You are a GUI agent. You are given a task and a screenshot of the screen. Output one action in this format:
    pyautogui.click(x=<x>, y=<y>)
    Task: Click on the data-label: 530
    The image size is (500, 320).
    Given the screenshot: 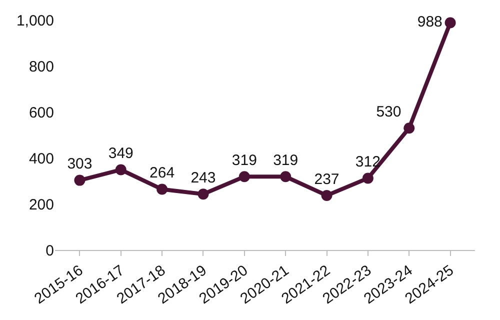 What is the action you would take?
    pyautogui.click(x=389, y=111)
    